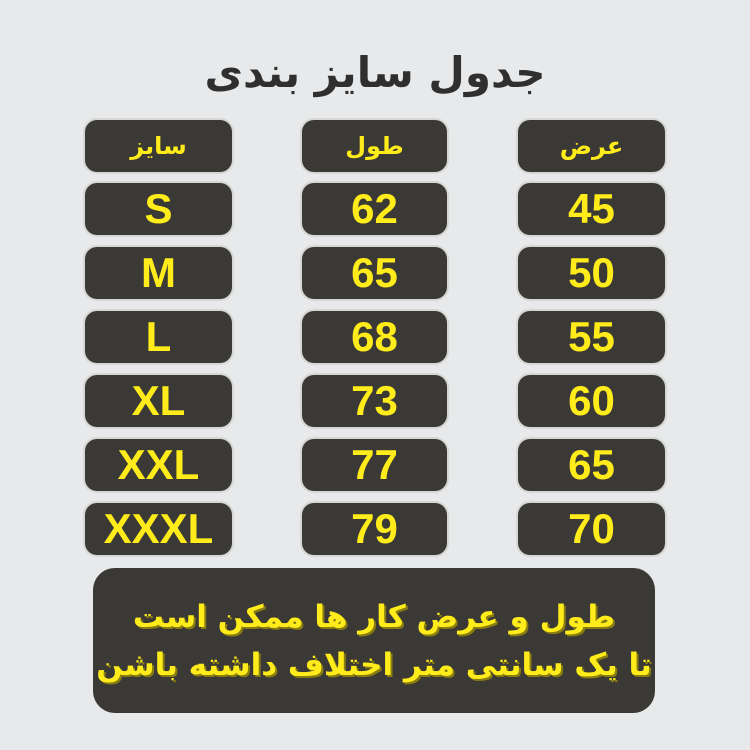 Image resolution: width=750 pixels, height=750 pixels. I want to click on page-title: جدول سایز بندی, so click(375, 72).